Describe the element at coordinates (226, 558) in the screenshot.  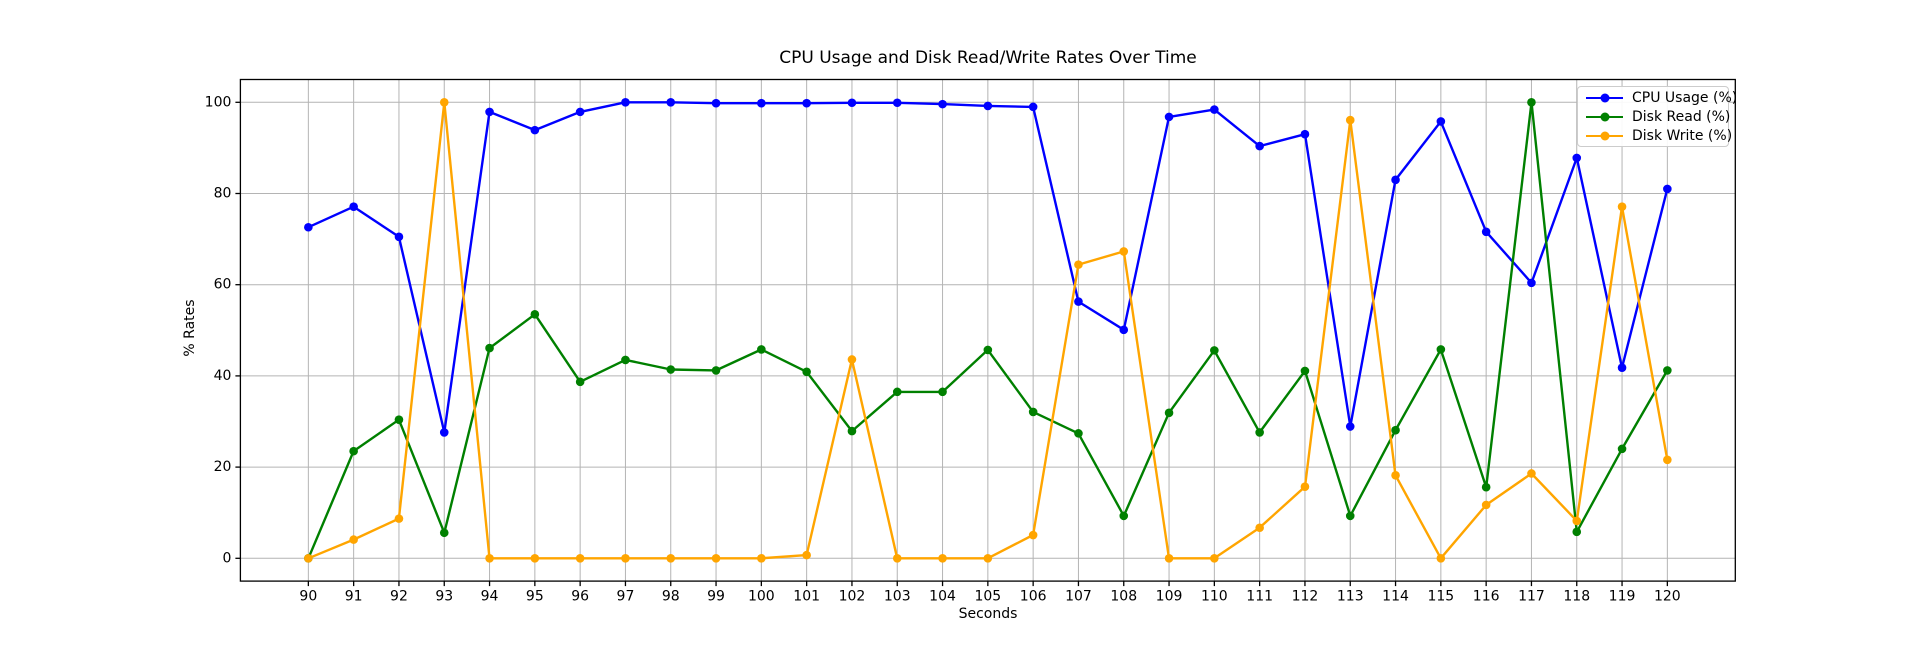
I see `y-tick-label: 0` at that location.